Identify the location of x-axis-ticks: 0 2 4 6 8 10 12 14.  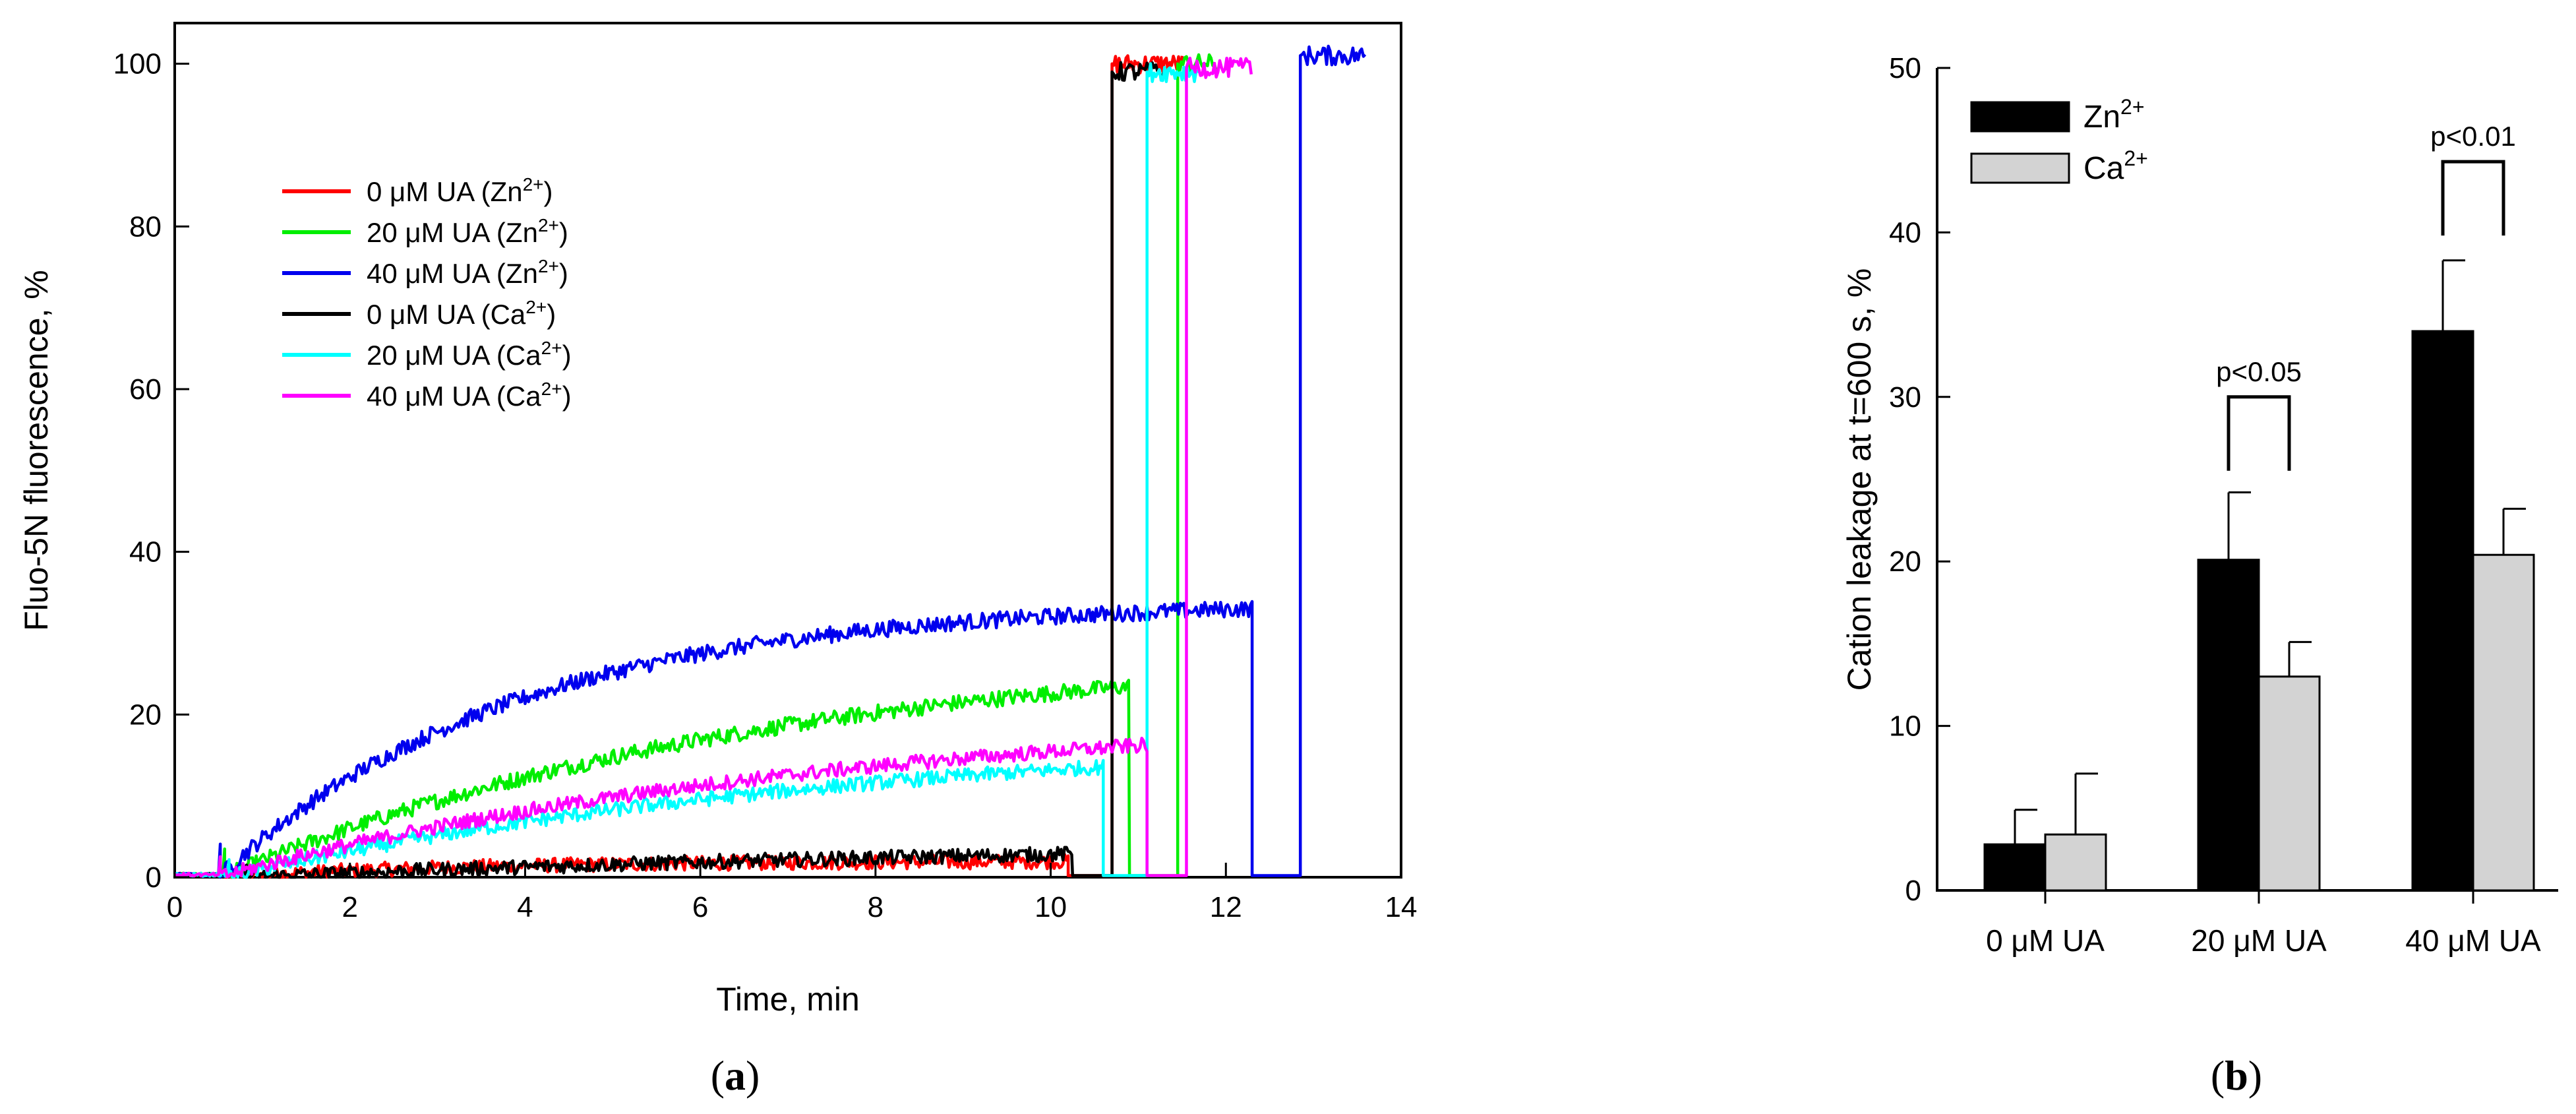
(792, 893).